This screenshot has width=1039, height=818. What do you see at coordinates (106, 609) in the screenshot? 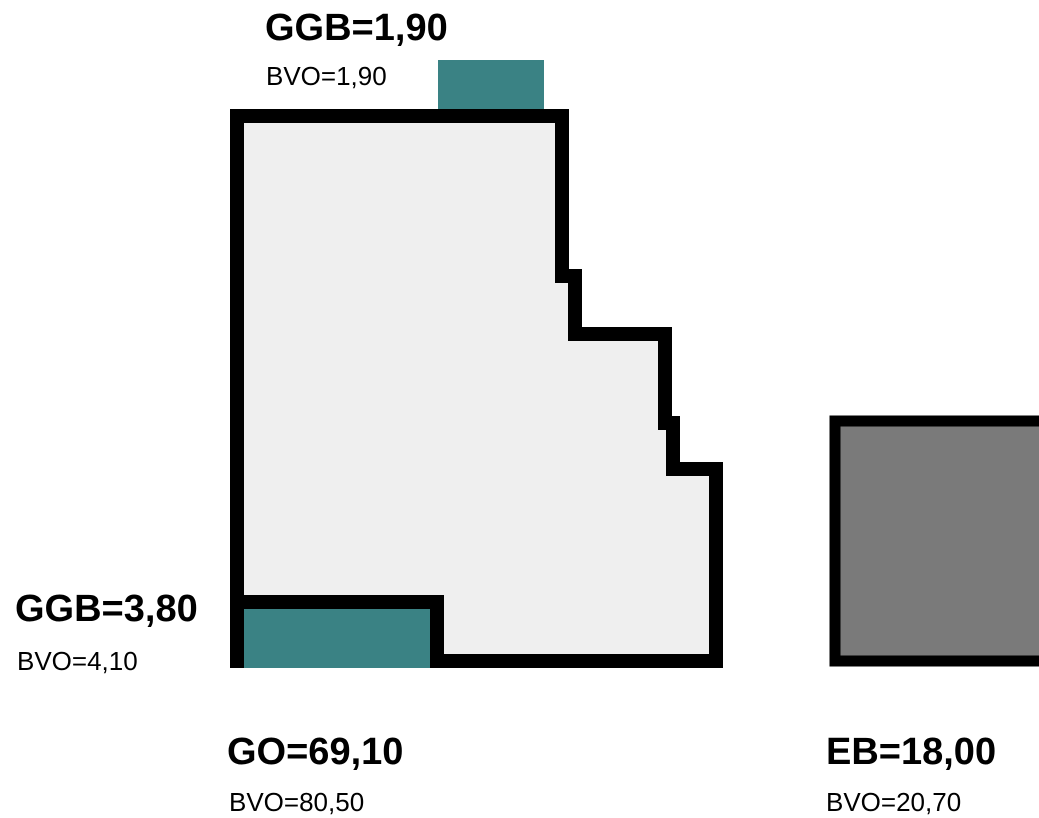
I see `bottom-garage-ggb-label: GGB=3,80` at bounding box center [106, 609].